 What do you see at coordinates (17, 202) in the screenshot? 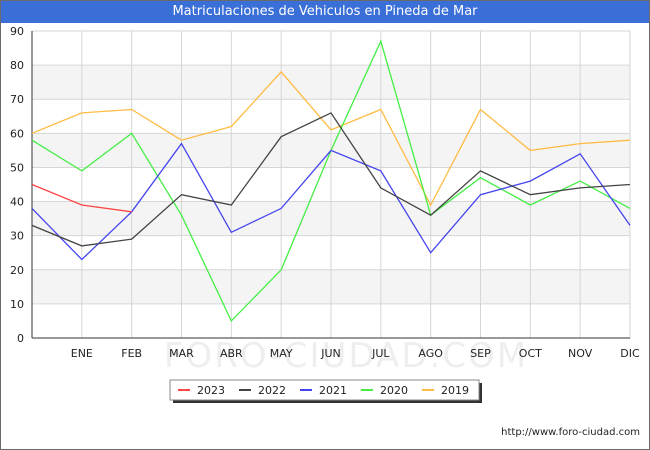
I see `y-tick-label: 40` at bounding box center [17, 202].